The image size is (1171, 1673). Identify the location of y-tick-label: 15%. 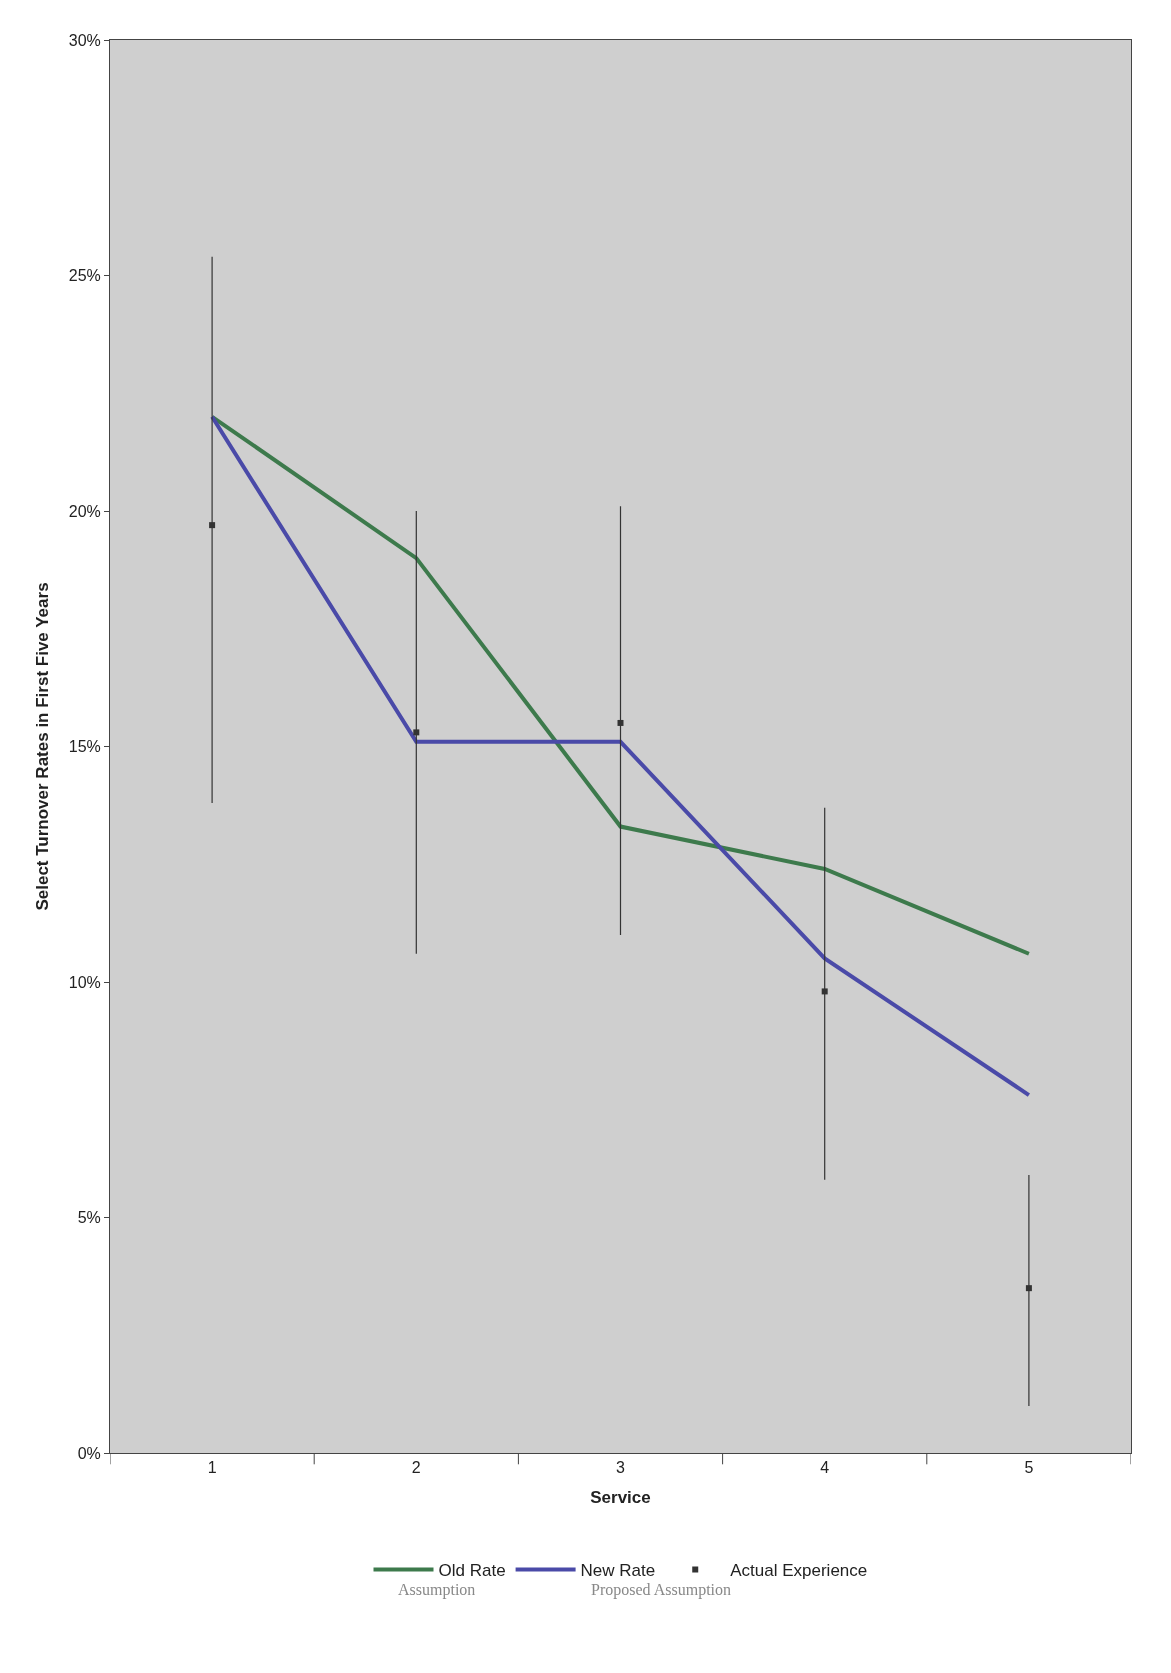
(84, 747).